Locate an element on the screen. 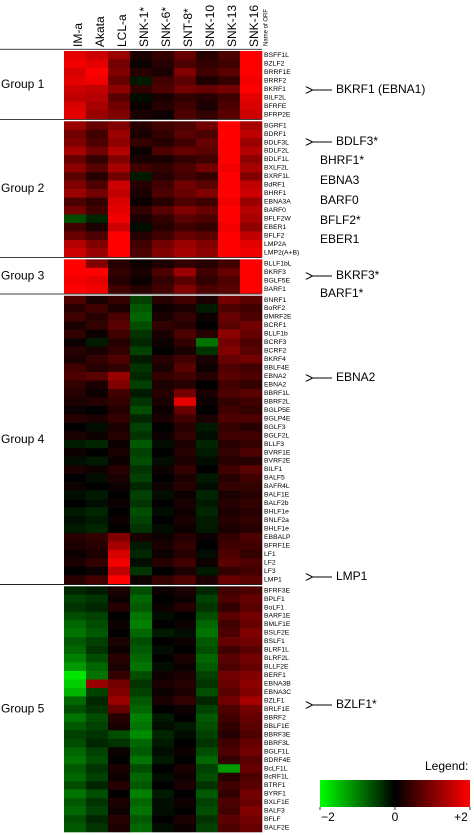 The image size is (474, 835). row-label: BARF1E is located at coordinates (277, 616).